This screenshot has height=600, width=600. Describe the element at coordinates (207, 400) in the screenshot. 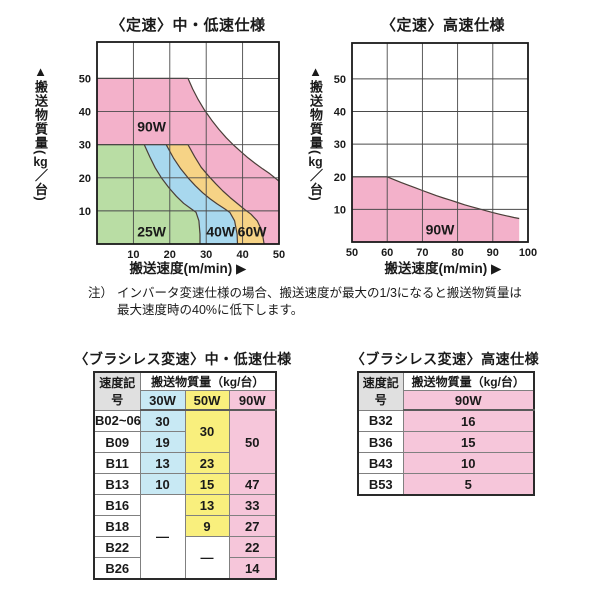

I see `header-50w: 50W` at that location.